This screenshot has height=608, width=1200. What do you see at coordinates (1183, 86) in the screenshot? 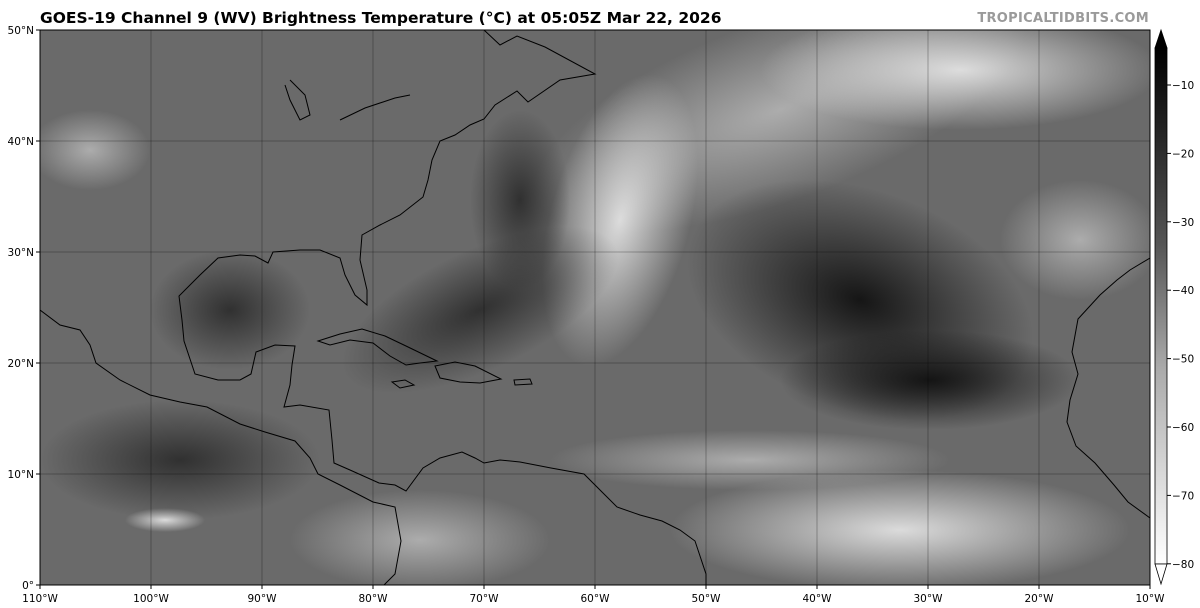
I see `colorbar-tick-label: −10` at bounding box center [1183, 86].